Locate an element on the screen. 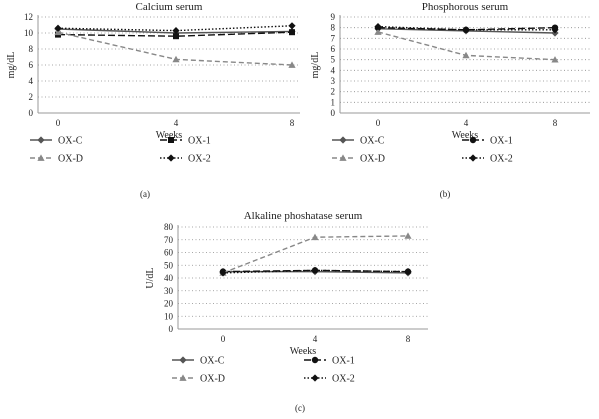 This screenshot has width=599, height=419. chart-title: Alkaline phoshatase serum is located at coordinates (303, 216).